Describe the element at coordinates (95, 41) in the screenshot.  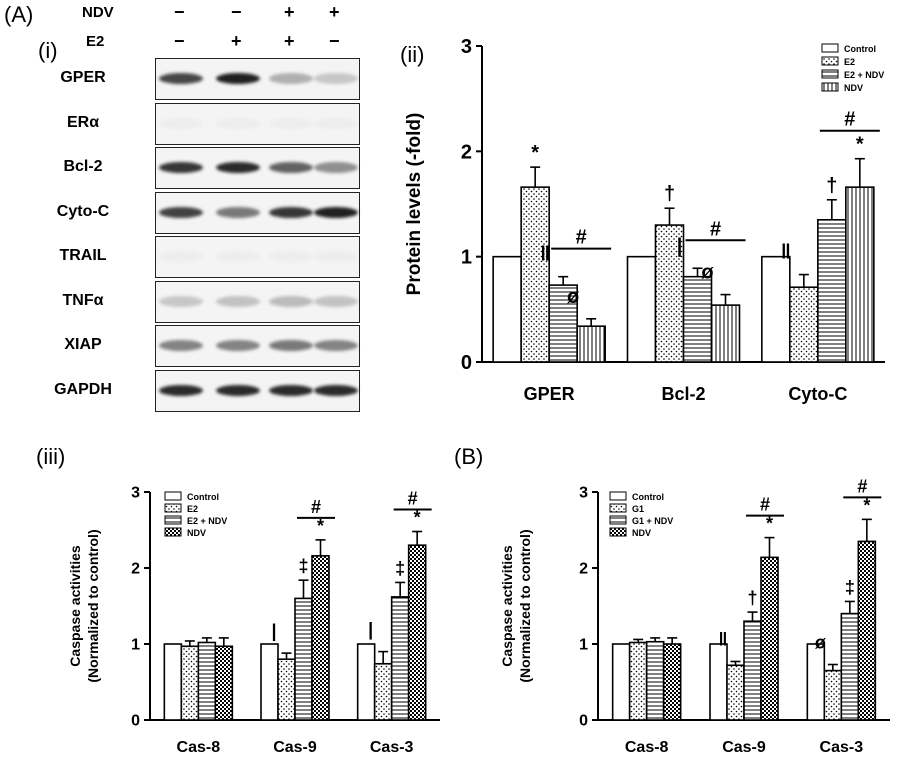
I see `treatment-e2-label: E2` at that location.